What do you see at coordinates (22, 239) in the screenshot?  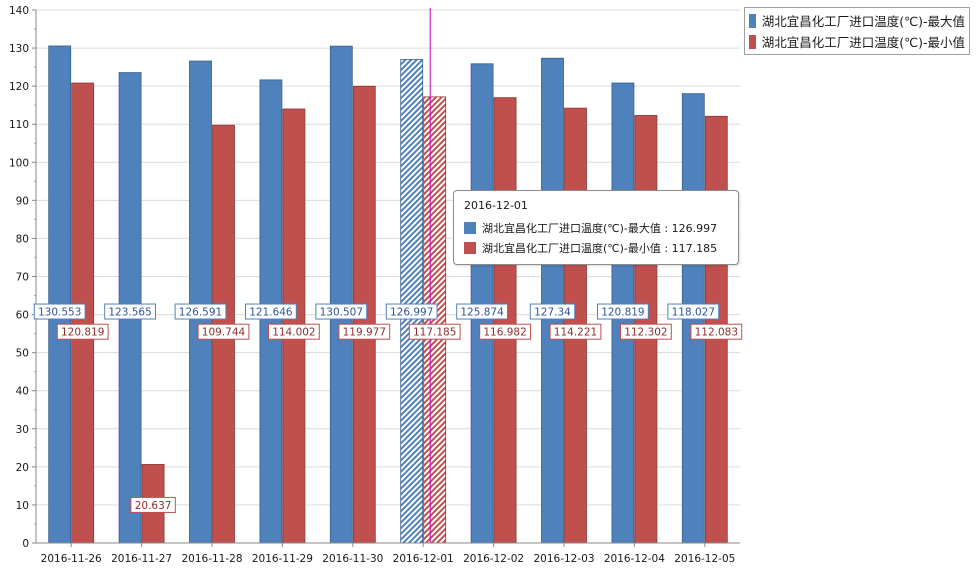 I see `y-tick-label: 80` at bounding box center [22, 239].